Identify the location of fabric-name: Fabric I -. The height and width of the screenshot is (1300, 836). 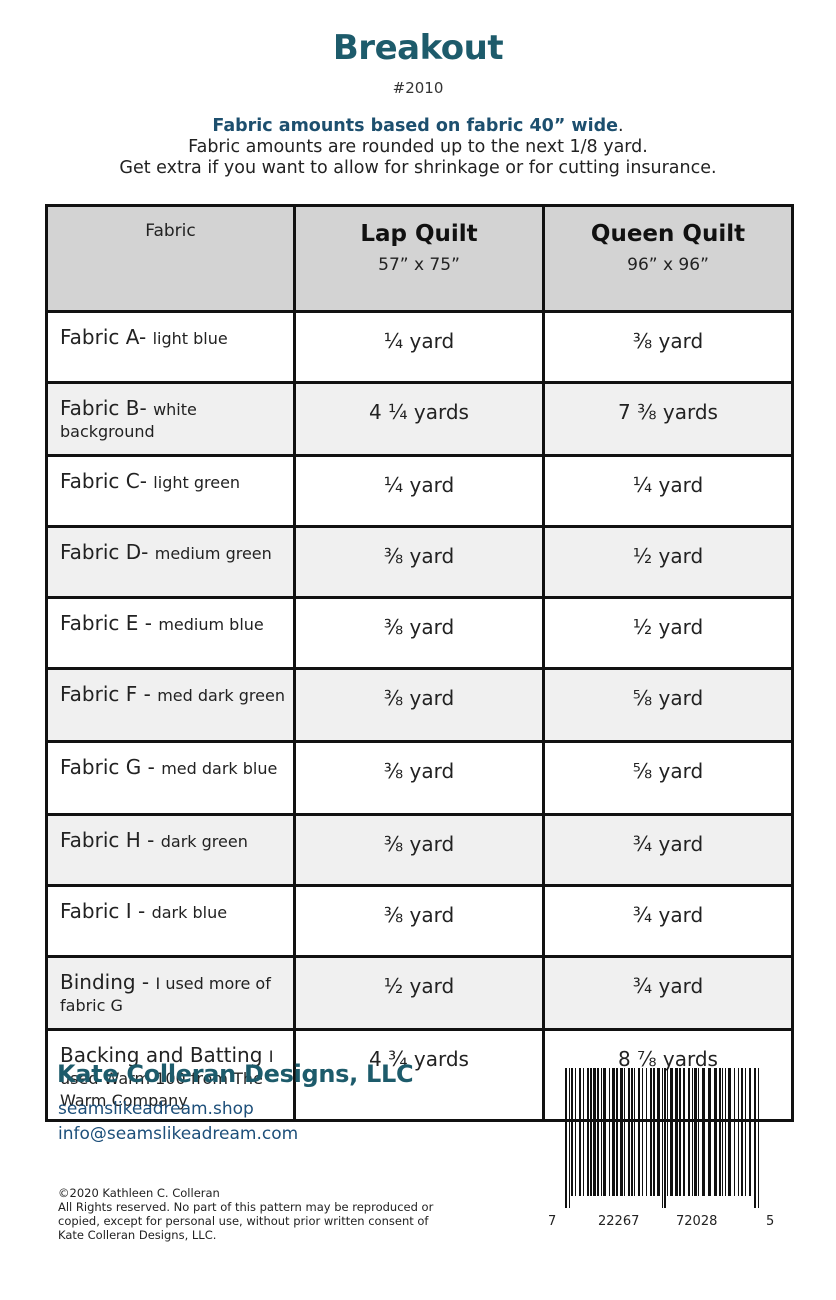
(103, 911).